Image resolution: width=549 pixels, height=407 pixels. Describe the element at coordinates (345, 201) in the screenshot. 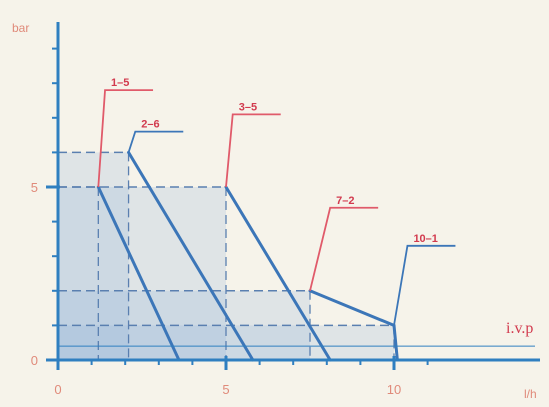

I see `curve-label-3: 7–2` at that location.